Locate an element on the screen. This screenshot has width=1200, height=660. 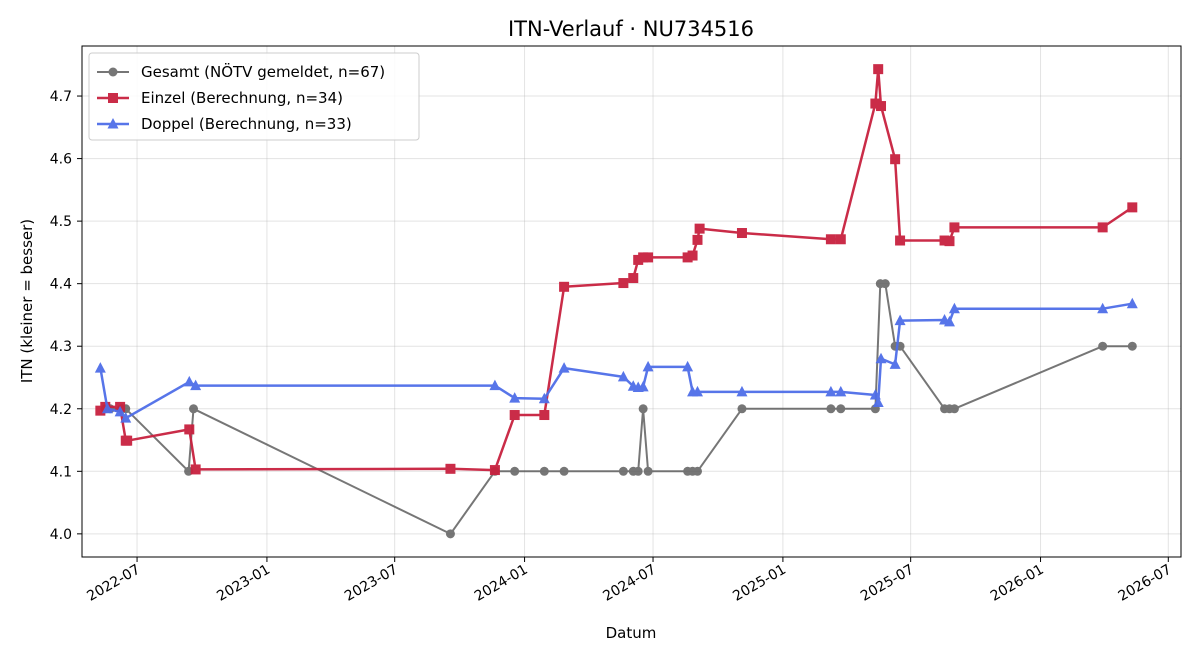
x-tick-label: 2022-07 is located at coordinates (113, 583).